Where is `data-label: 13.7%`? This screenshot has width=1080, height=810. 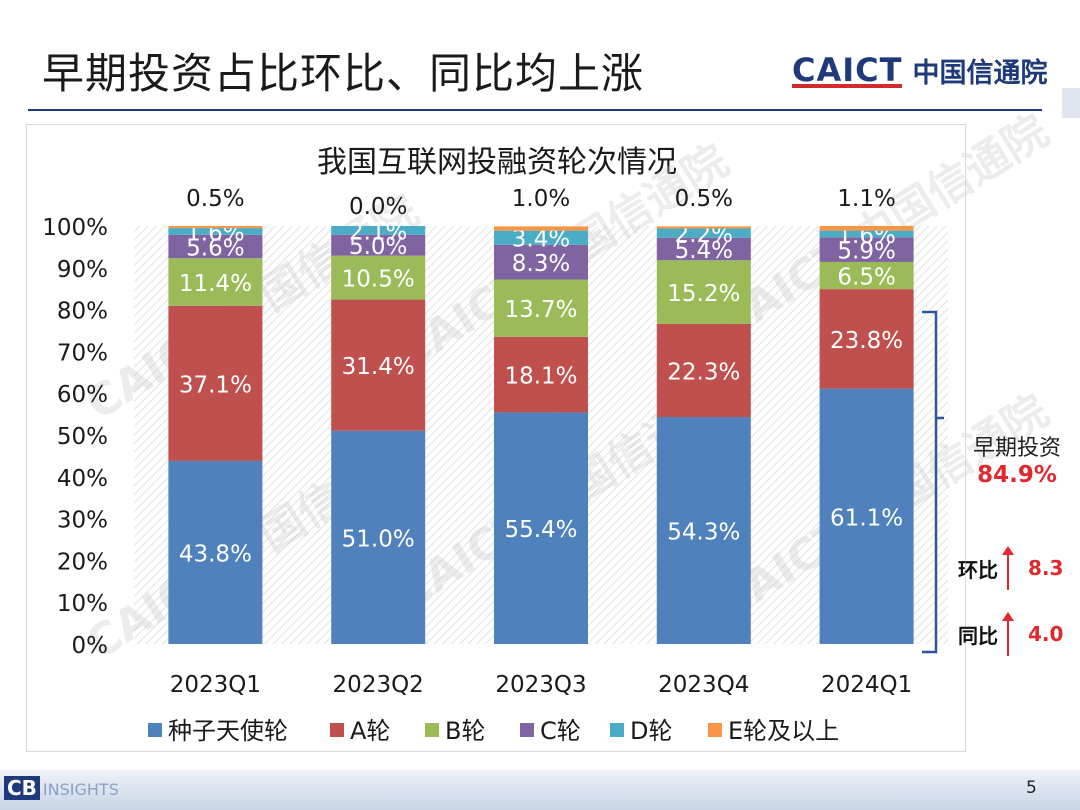
data-label: 13.7% is located at coordinates (540, 310).